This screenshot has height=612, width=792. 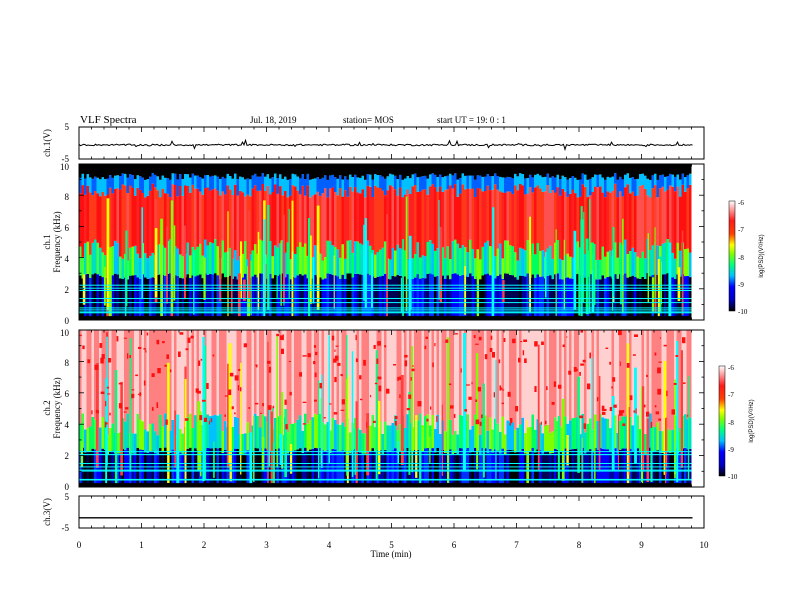 I want to click on ch2-spectrogram-streak, so click(x=613, y=433).